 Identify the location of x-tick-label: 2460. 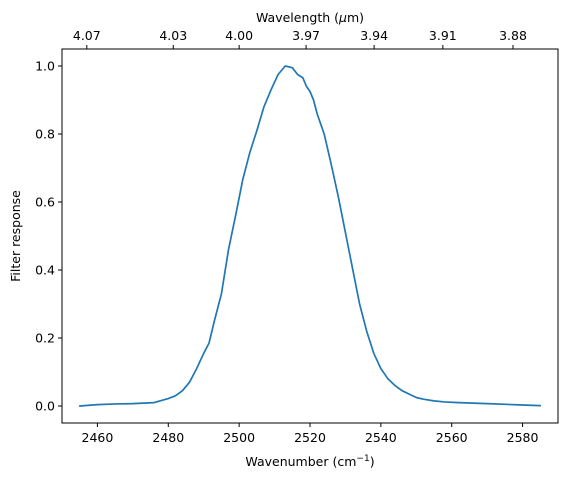
(98, 437).